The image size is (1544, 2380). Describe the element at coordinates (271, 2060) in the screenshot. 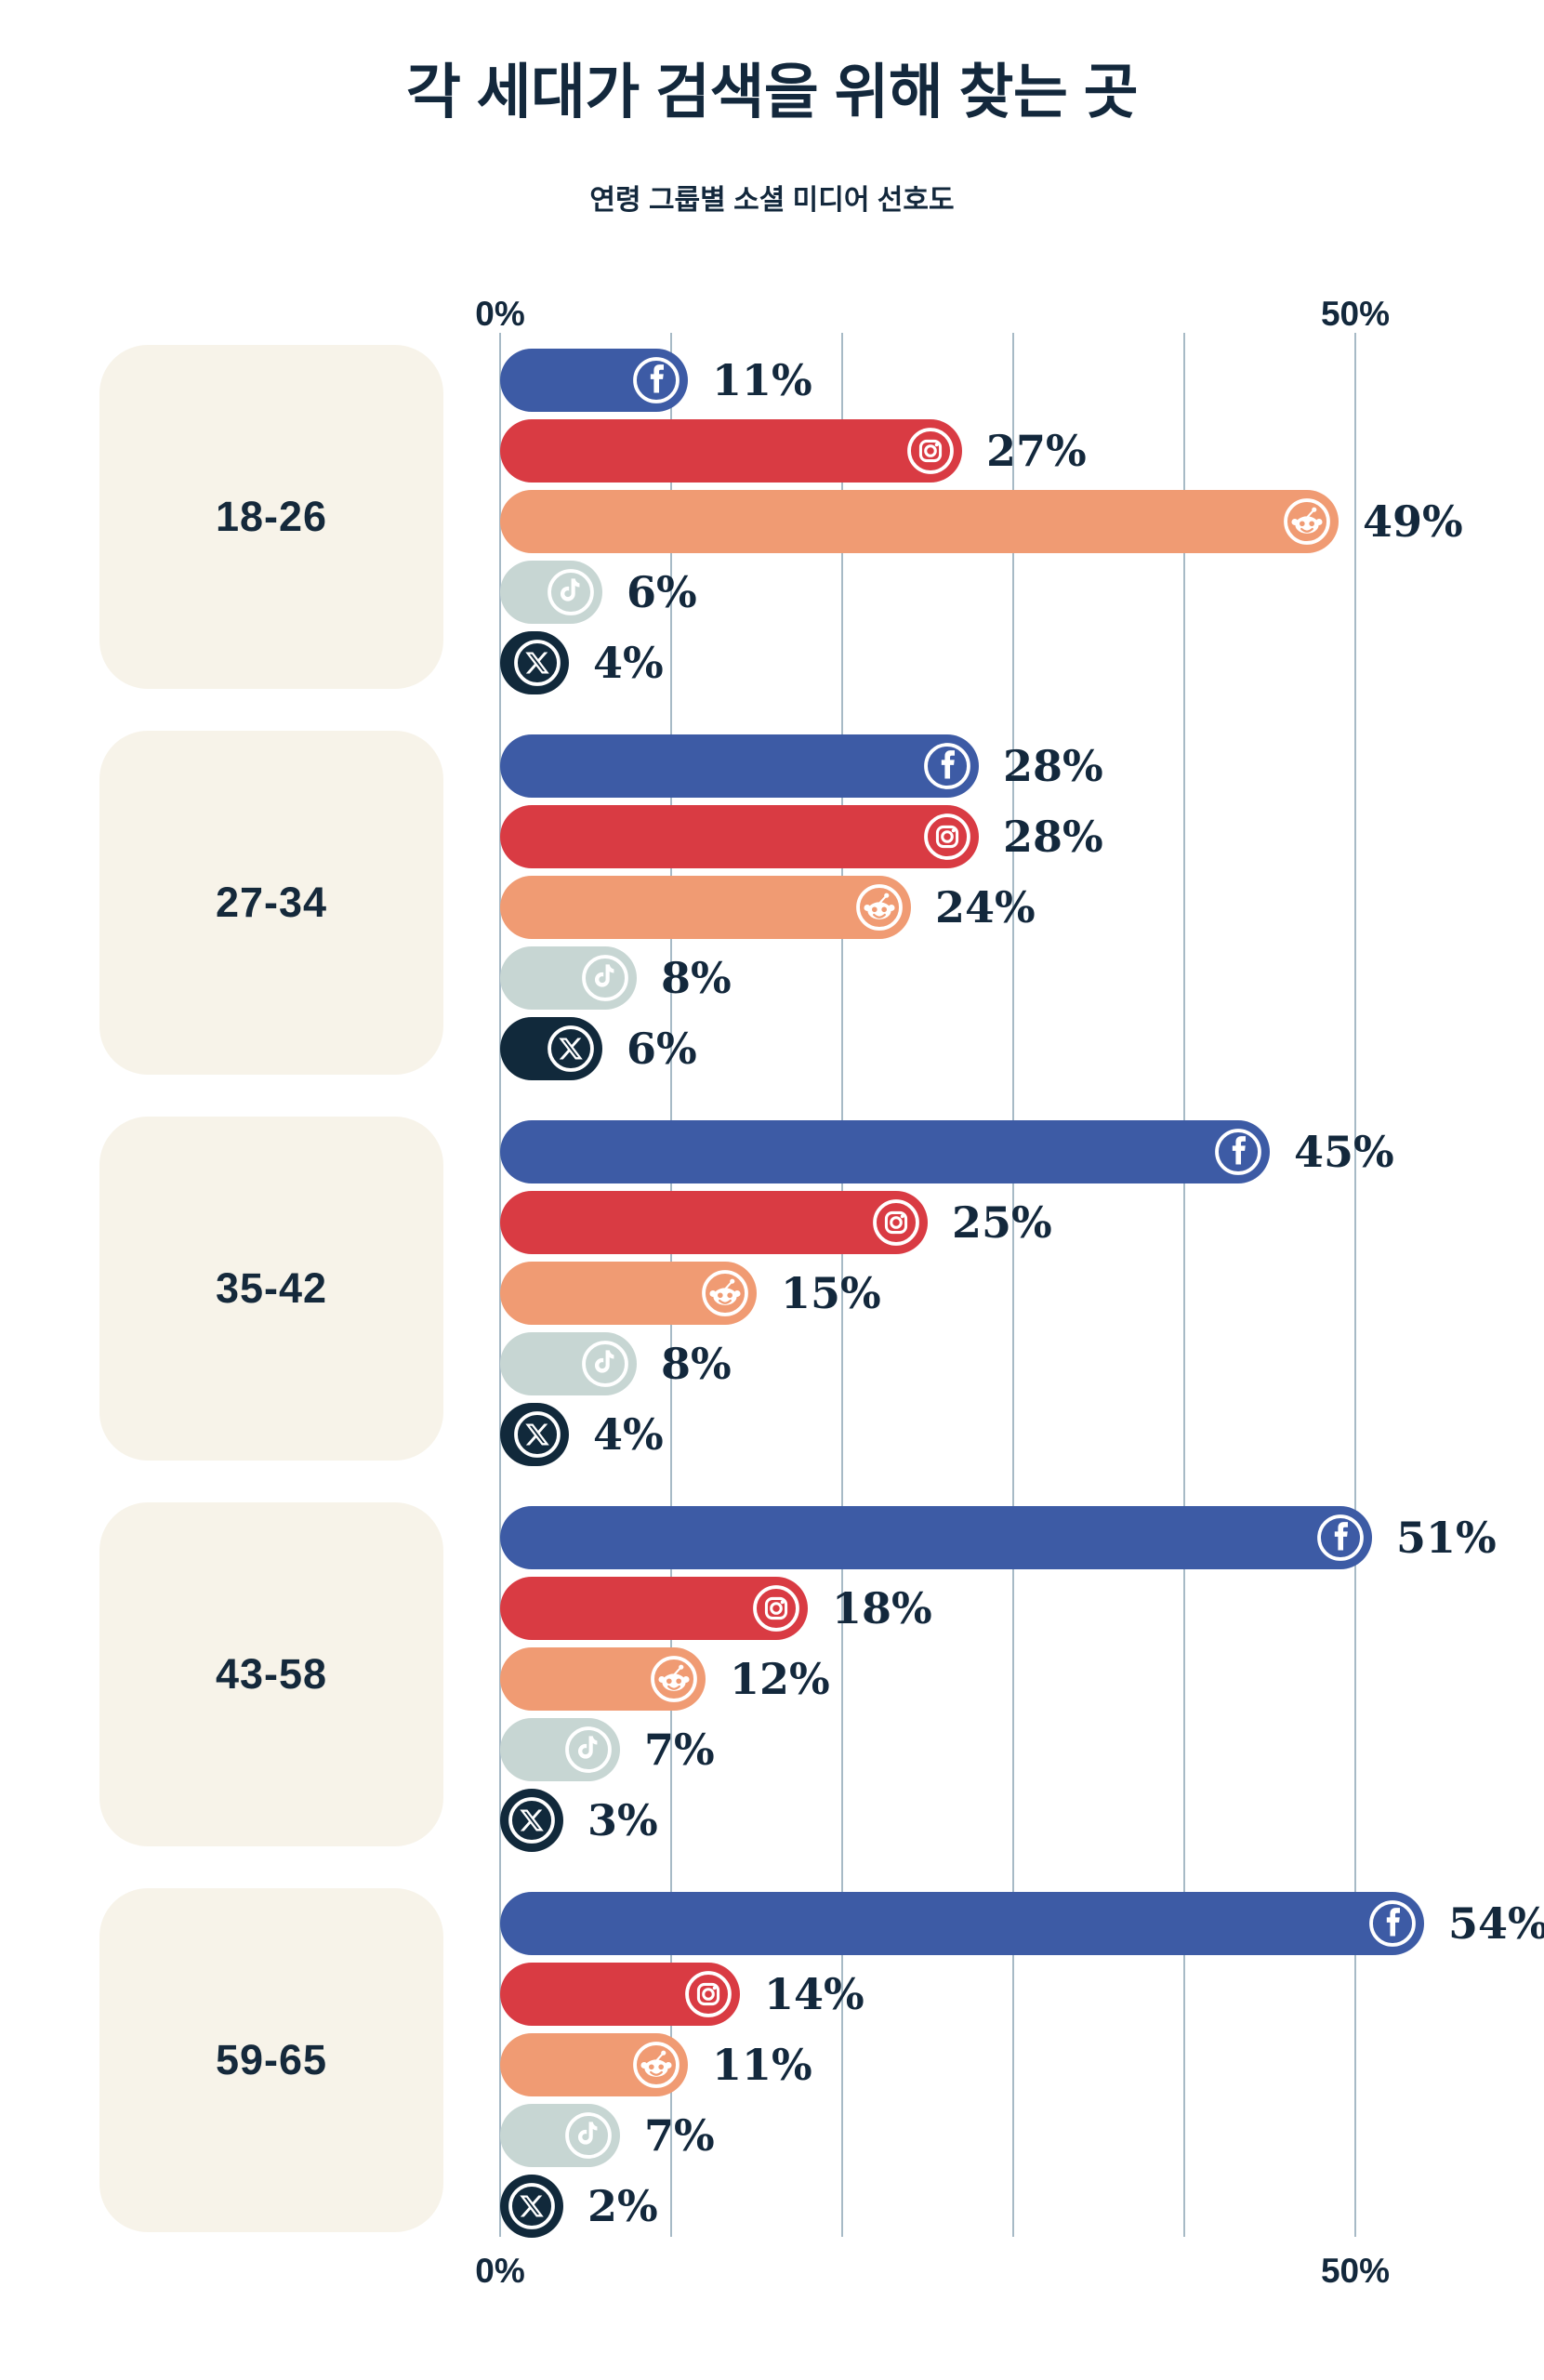

I see `category-card-59-65: 59-65` at that location.